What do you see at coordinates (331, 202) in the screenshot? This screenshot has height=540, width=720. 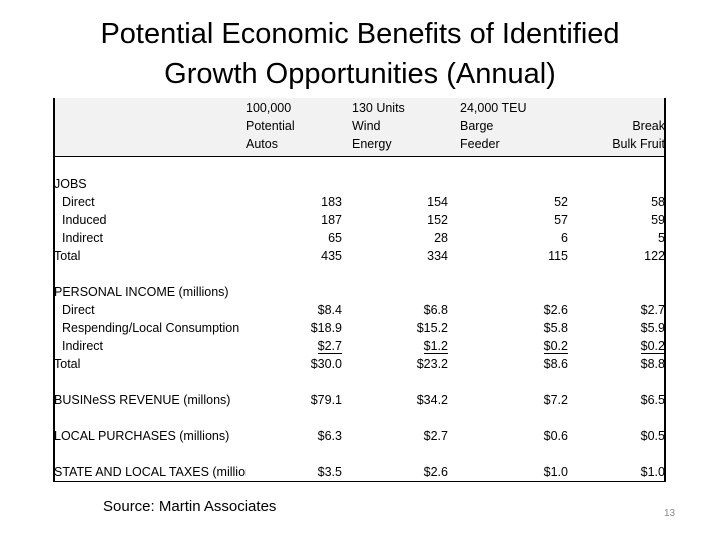 I see `cell-value: 183` at bounding box center [331, 202].